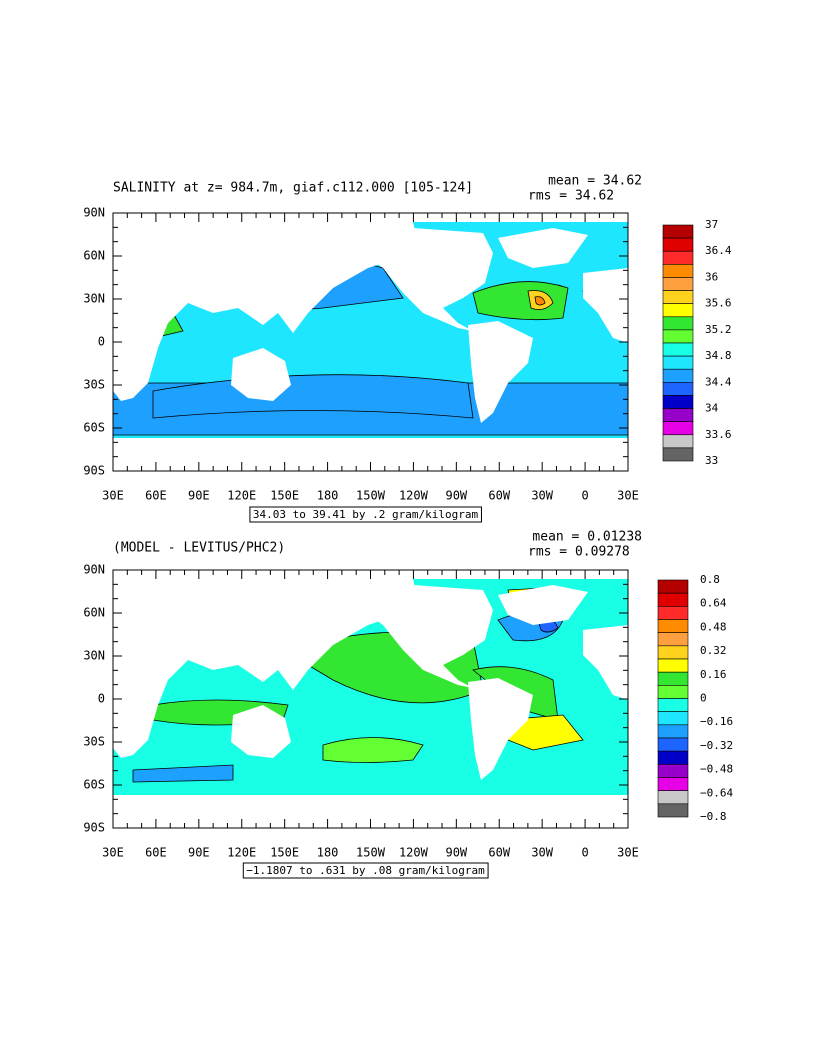 This screenshot has height=1055, width=818. What do you see at coordinates (199, 548) in the screenshot?
I see `panel-title: (MODEL - LEVITUS/PHC2)` at bounding box center [199, 548].